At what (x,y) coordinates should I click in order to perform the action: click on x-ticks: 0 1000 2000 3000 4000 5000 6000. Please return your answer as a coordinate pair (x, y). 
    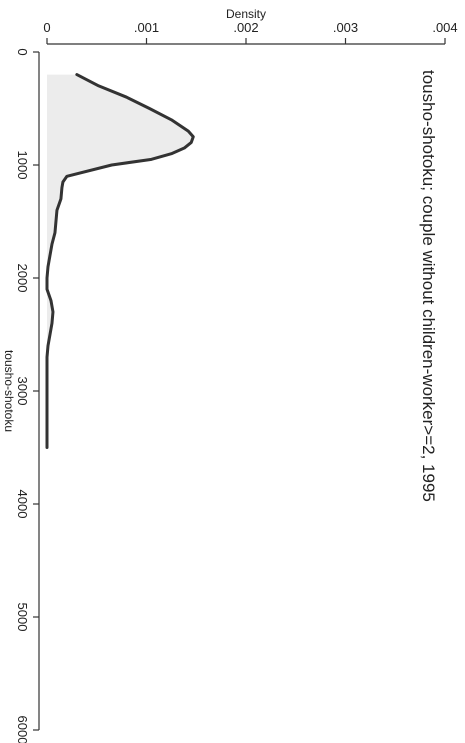
    Looking at the image, I should click on (27, 395).